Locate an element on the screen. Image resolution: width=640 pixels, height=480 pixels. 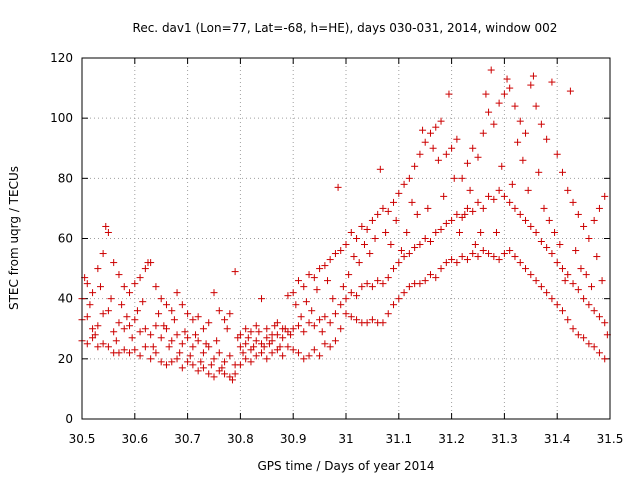
x-tick-label: 31.1 is located at coordinates (398, 439).